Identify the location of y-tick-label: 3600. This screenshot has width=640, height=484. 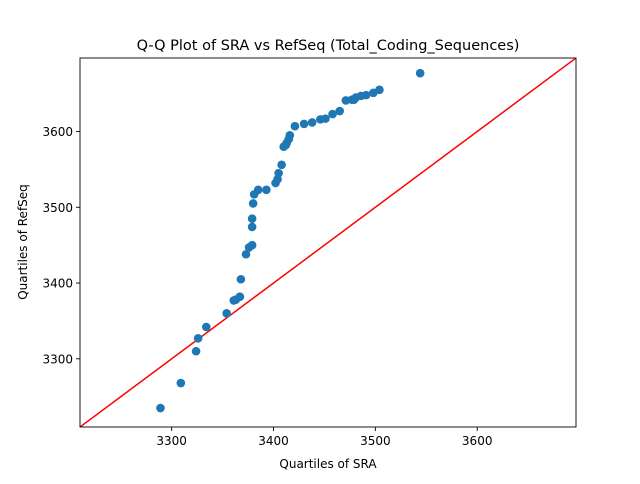
(57, 132).